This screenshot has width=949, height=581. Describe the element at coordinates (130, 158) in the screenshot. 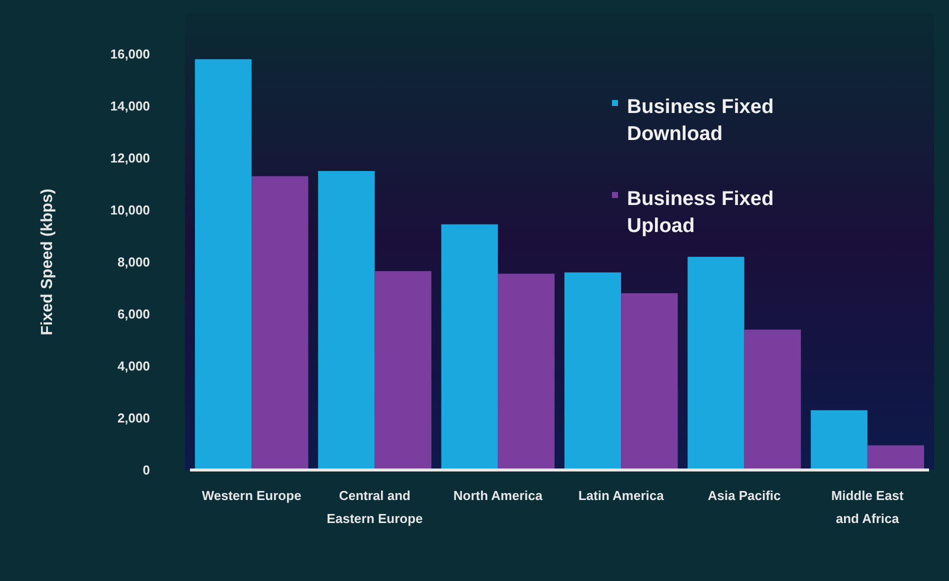

I see `y-tick-label: 12,000` at that location.